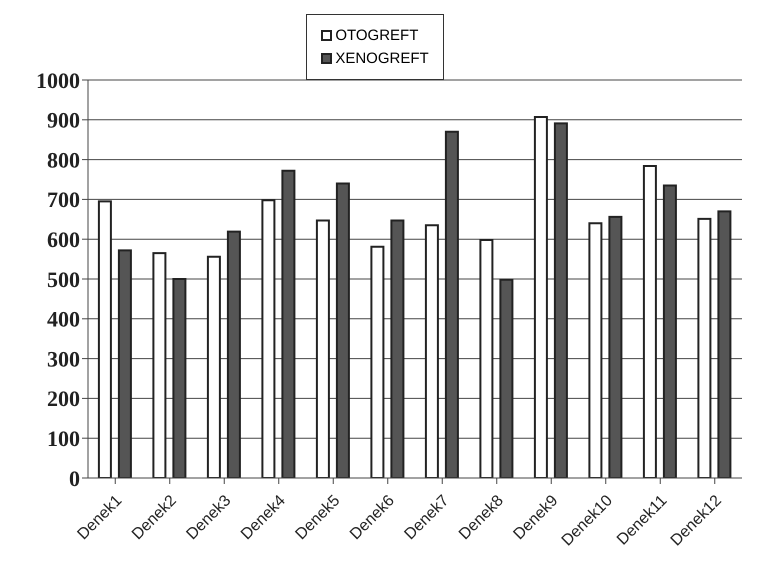 This screenshot has height=577, width=760. What do you see at coordinates (63, 279) in the screenshot?
I see `y-tick-label: 500` at bounding box center [63, 279].